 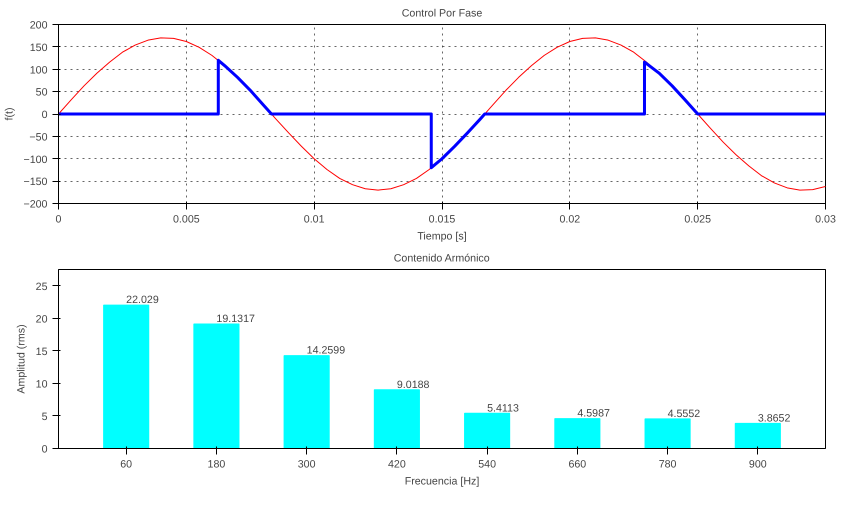 What do you see at coordinates (698, 220) in the screenshot?
I see `x-tick-label: 0.025` at bounding box center [698, 220].